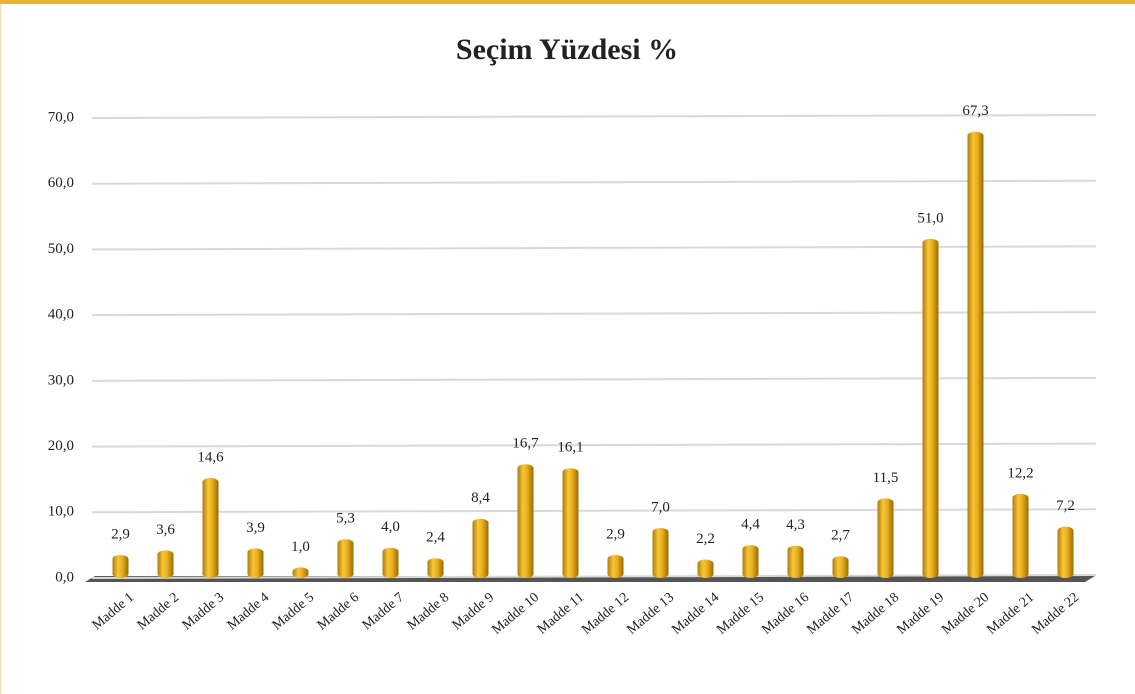  What do you see at coordinates (515, 614) in the screenshot?
I see `x-tick-label: Madde 10` at bounding box center [515, 614].